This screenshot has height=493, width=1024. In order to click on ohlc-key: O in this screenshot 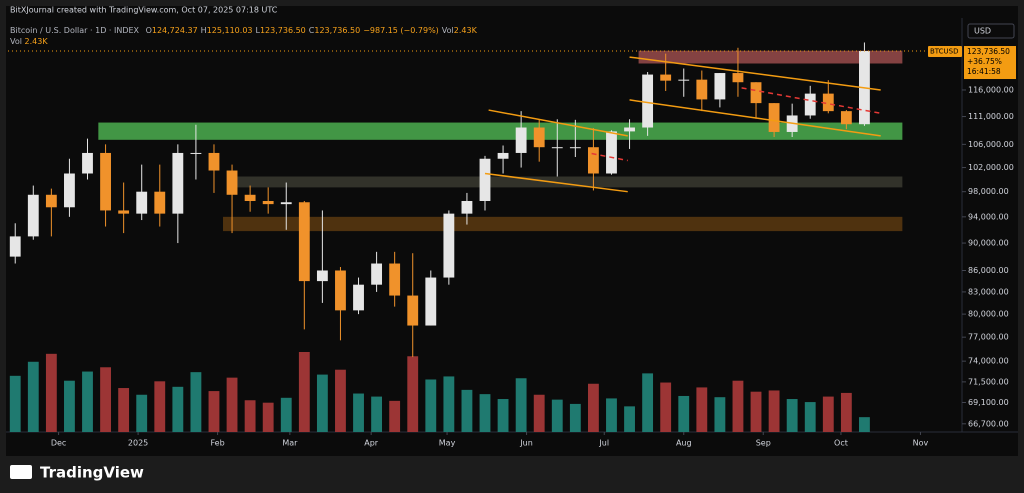, I will do `click(149, 30)`.